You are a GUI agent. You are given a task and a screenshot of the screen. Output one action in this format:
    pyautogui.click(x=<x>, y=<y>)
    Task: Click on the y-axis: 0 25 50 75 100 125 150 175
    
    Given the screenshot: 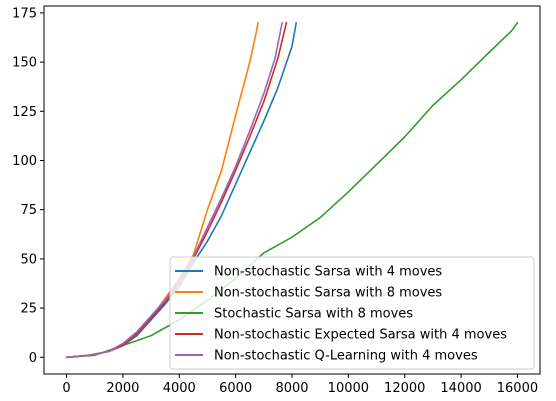 What is the action you would take?
    pyautogui.click(x=28, y=186)
    